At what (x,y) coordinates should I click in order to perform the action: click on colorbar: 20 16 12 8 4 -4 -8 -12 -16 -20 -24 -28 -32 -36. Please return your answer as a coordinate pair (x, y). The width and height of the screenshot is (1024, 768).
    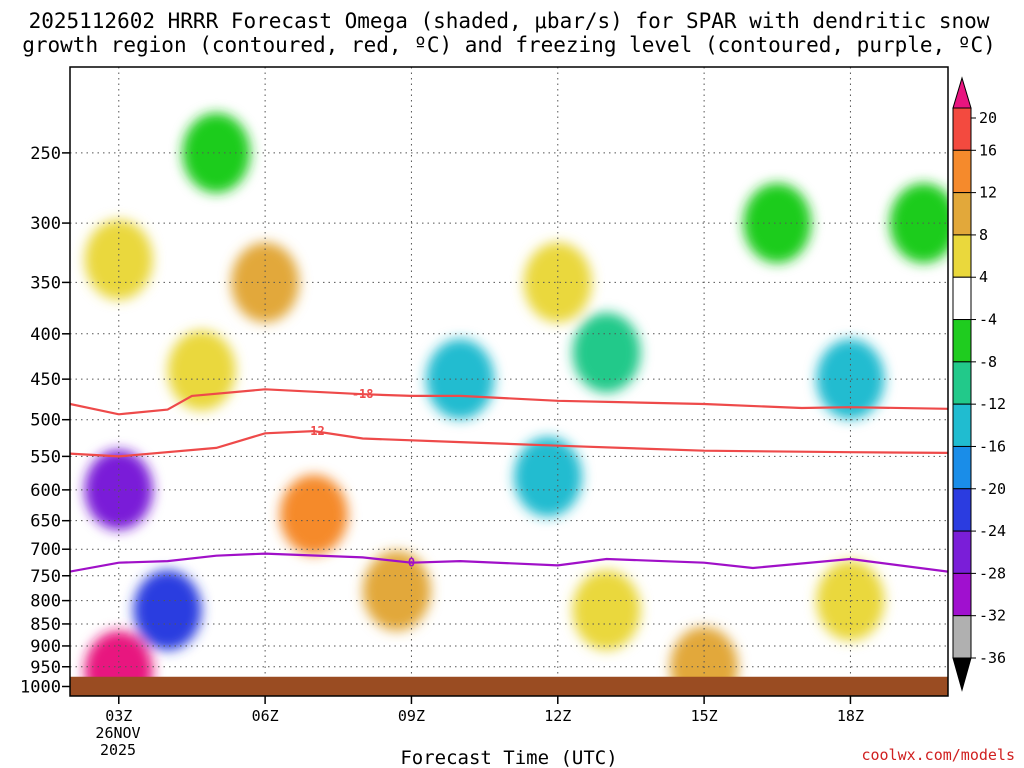
    Looking at the image, I should click on (979, 384).